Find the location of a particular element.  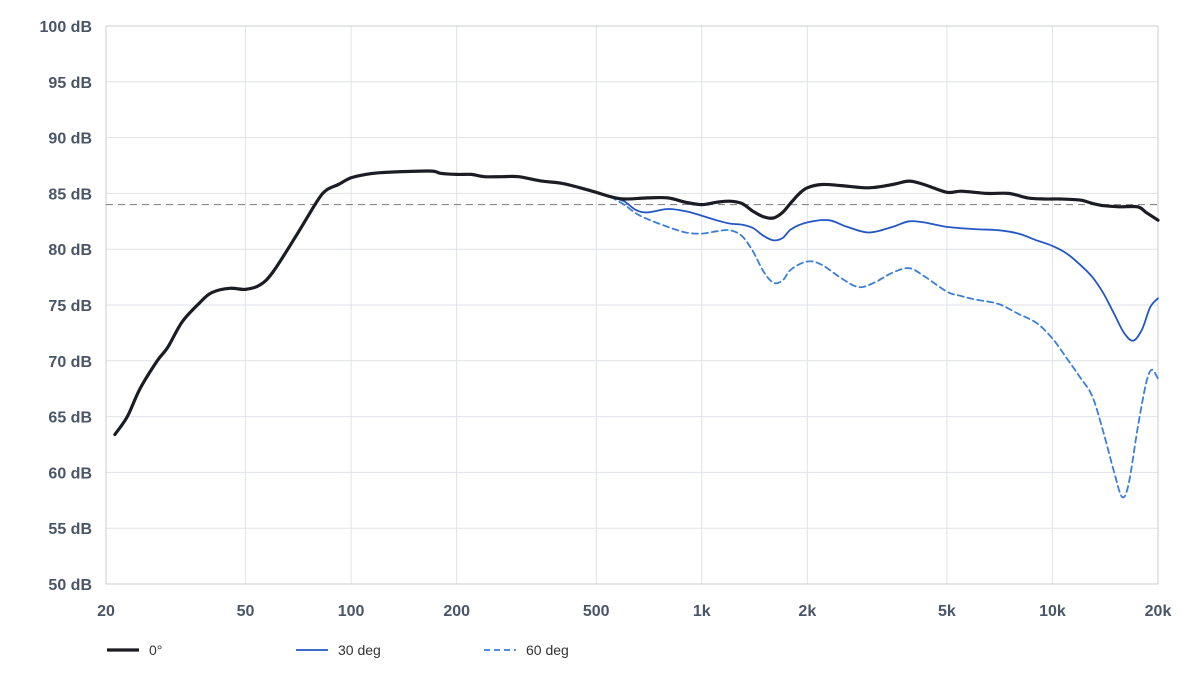

legend-label: 60 deg is located at coordinates (547, 650).